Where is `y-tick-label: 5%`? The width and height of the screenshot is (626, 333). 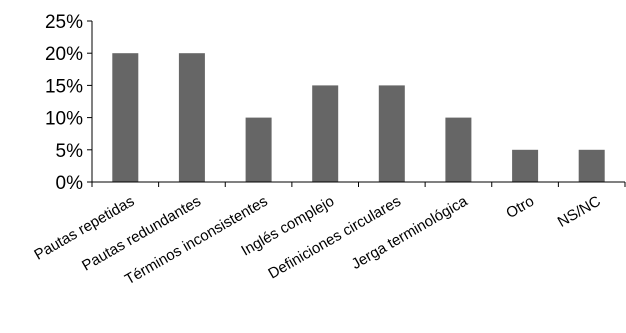 y-tick-label: 5% is located at coordinates (70, 151).